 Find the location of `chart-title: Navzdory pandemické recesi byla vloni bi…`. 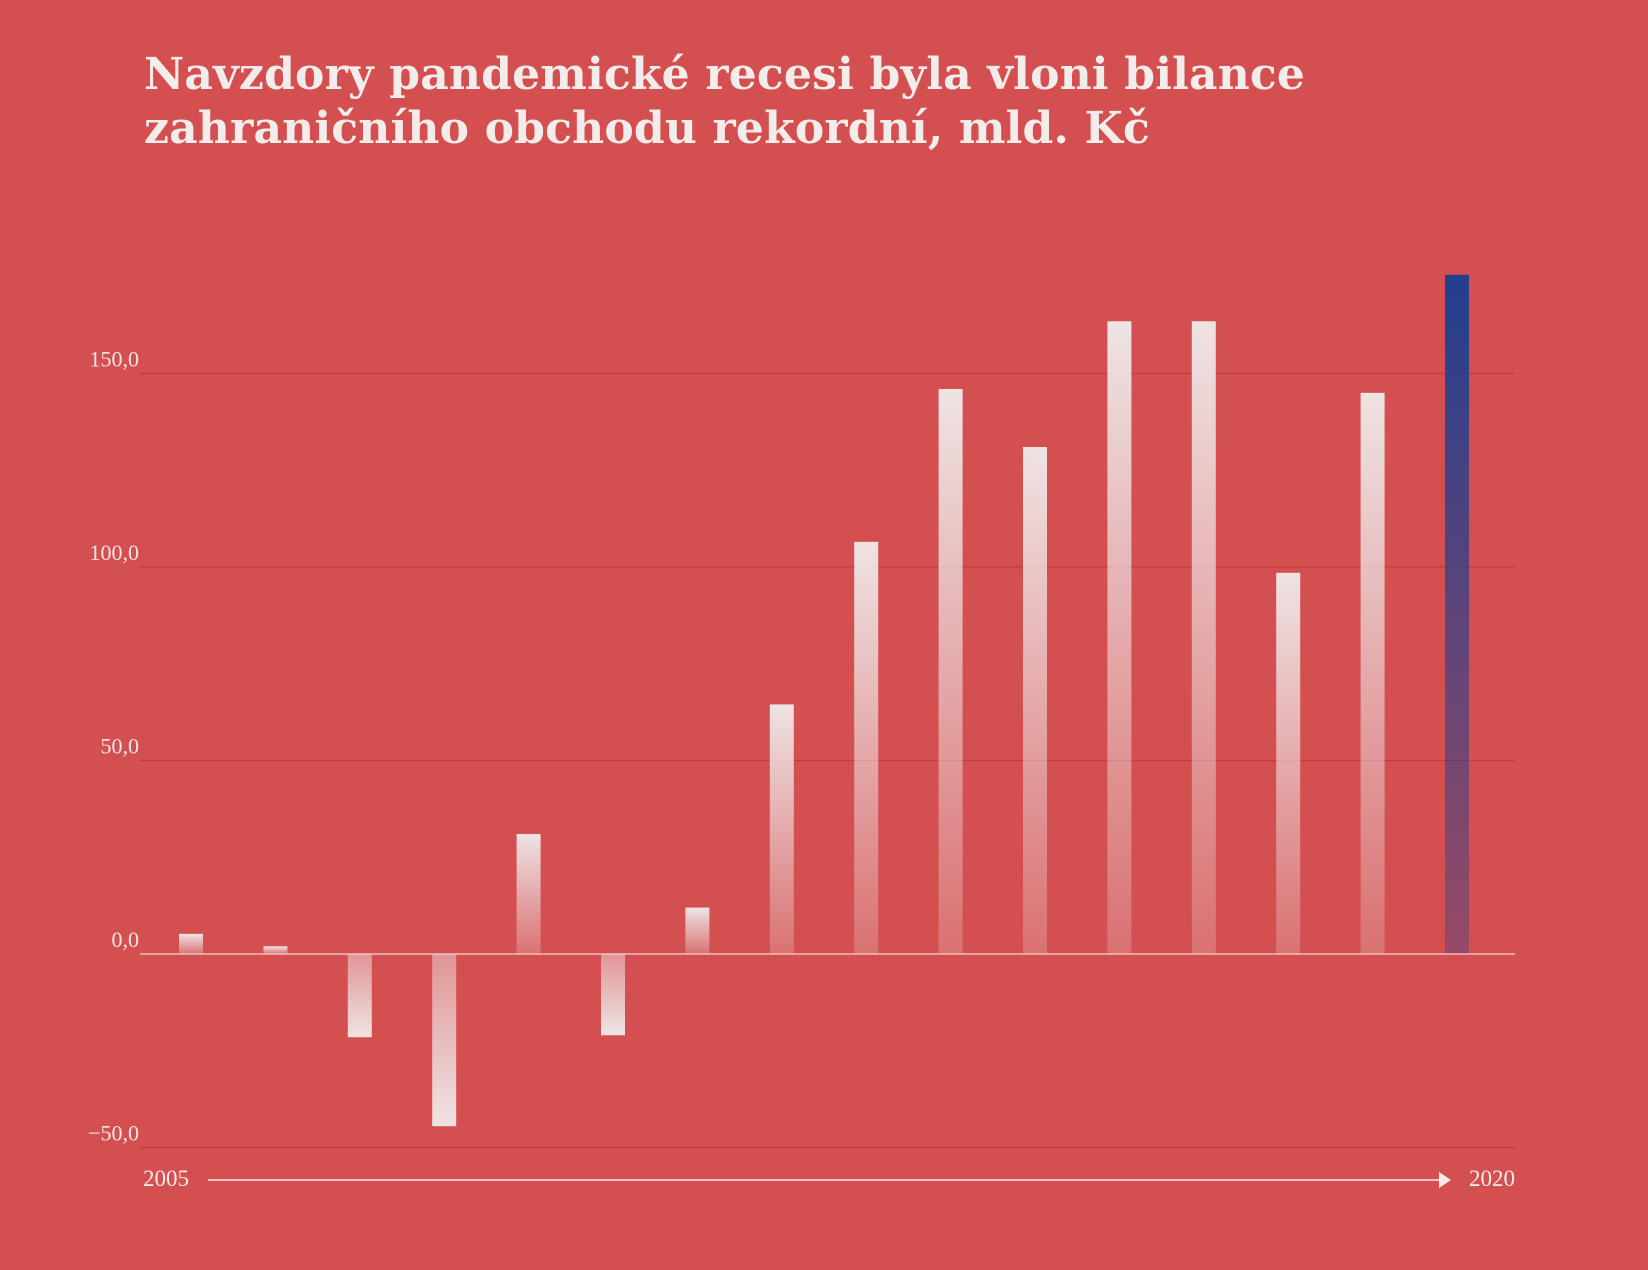

chart-title: Navzdory pandemické recesi byla vloni bi… is located at coordinates (725, 101).